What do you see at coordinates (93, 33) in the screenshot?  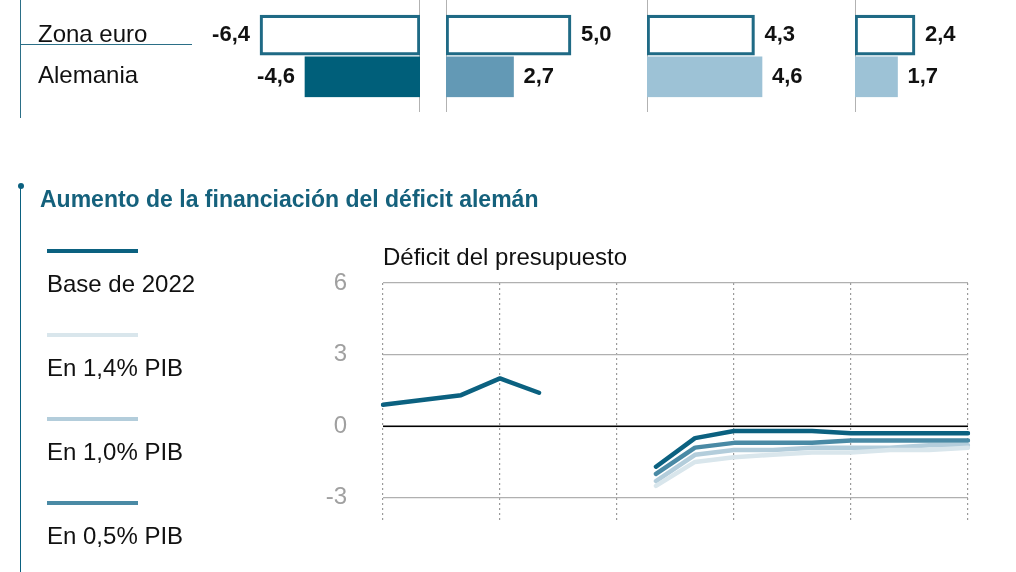 I see `y-tick-label: Zona euro` at bounding box center [93, 33].